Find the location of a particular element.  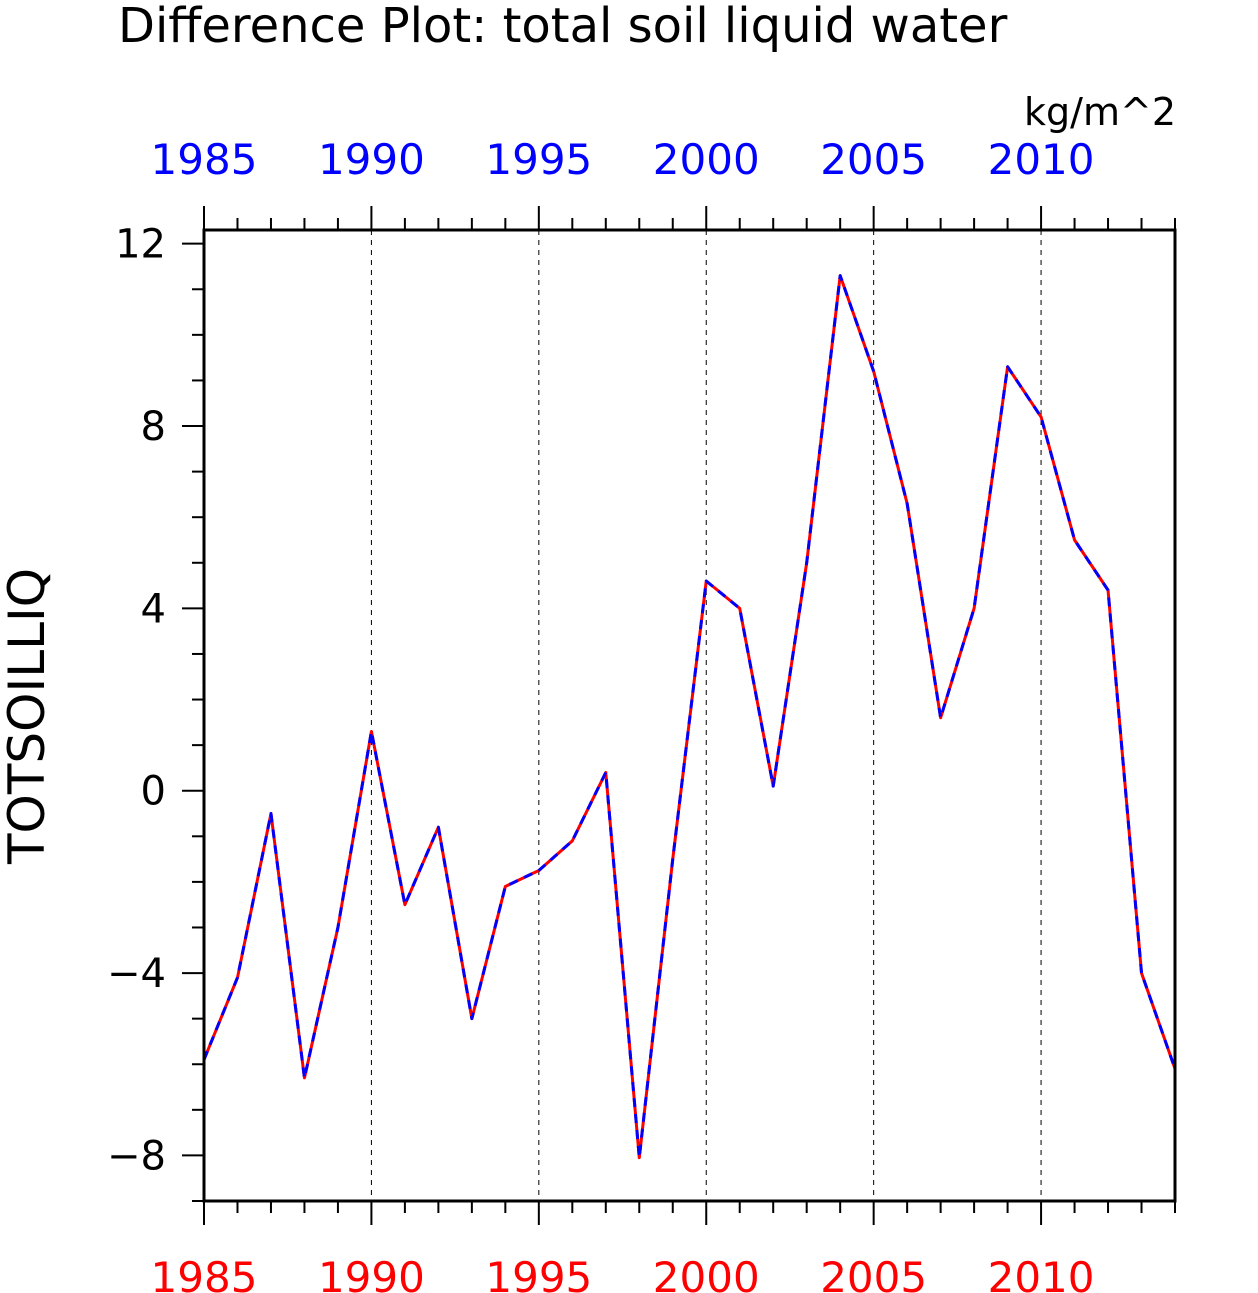

y-tick-label: −8 is located at coordinates (136, 1156).